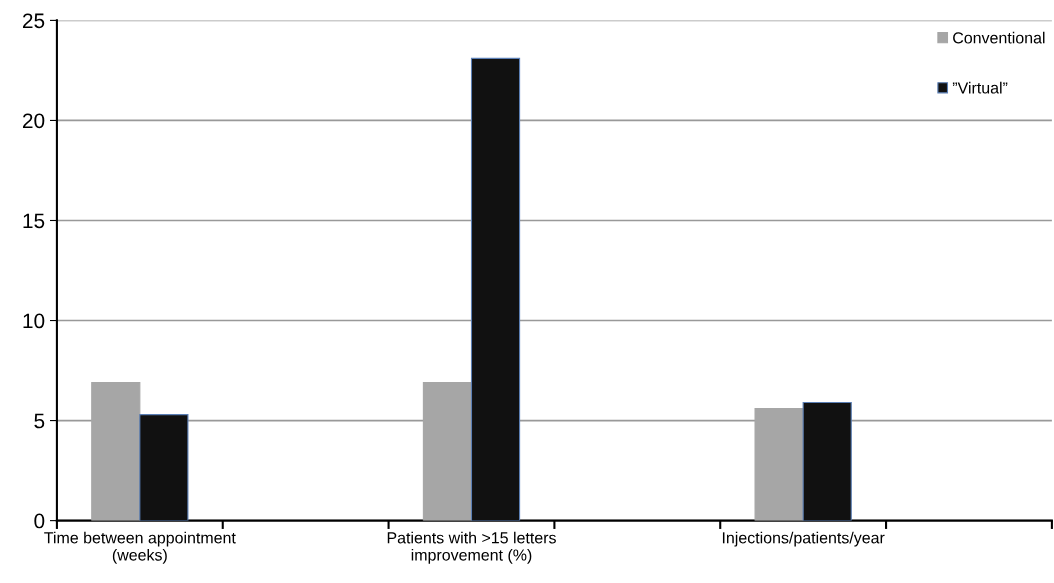 This screenshot has height=583, width=1054. I want to click on y-tick-label: 15, so click(34, 221).